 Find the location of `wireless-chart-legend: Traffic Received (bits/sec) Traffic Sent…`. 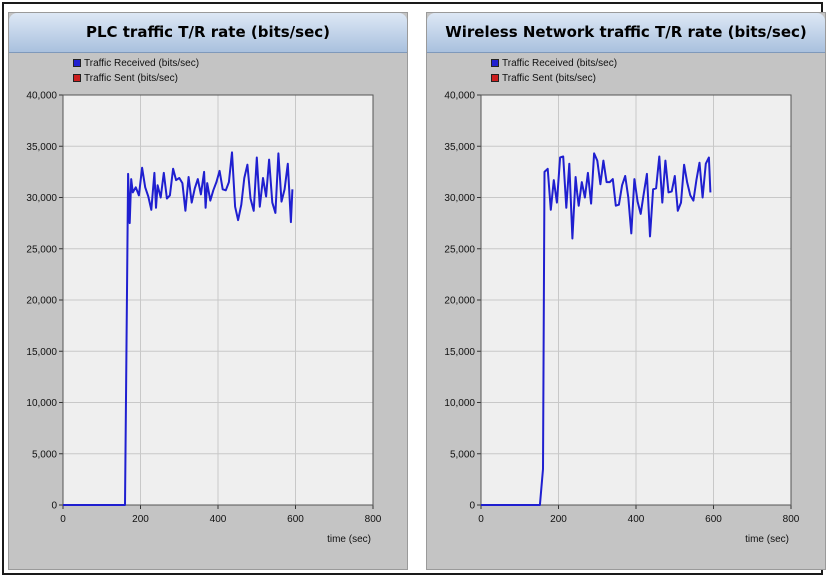

wireless-chart-legend: Traffic Received (bits/sec) Traffic Sent… is located at coordinates (554, 71).